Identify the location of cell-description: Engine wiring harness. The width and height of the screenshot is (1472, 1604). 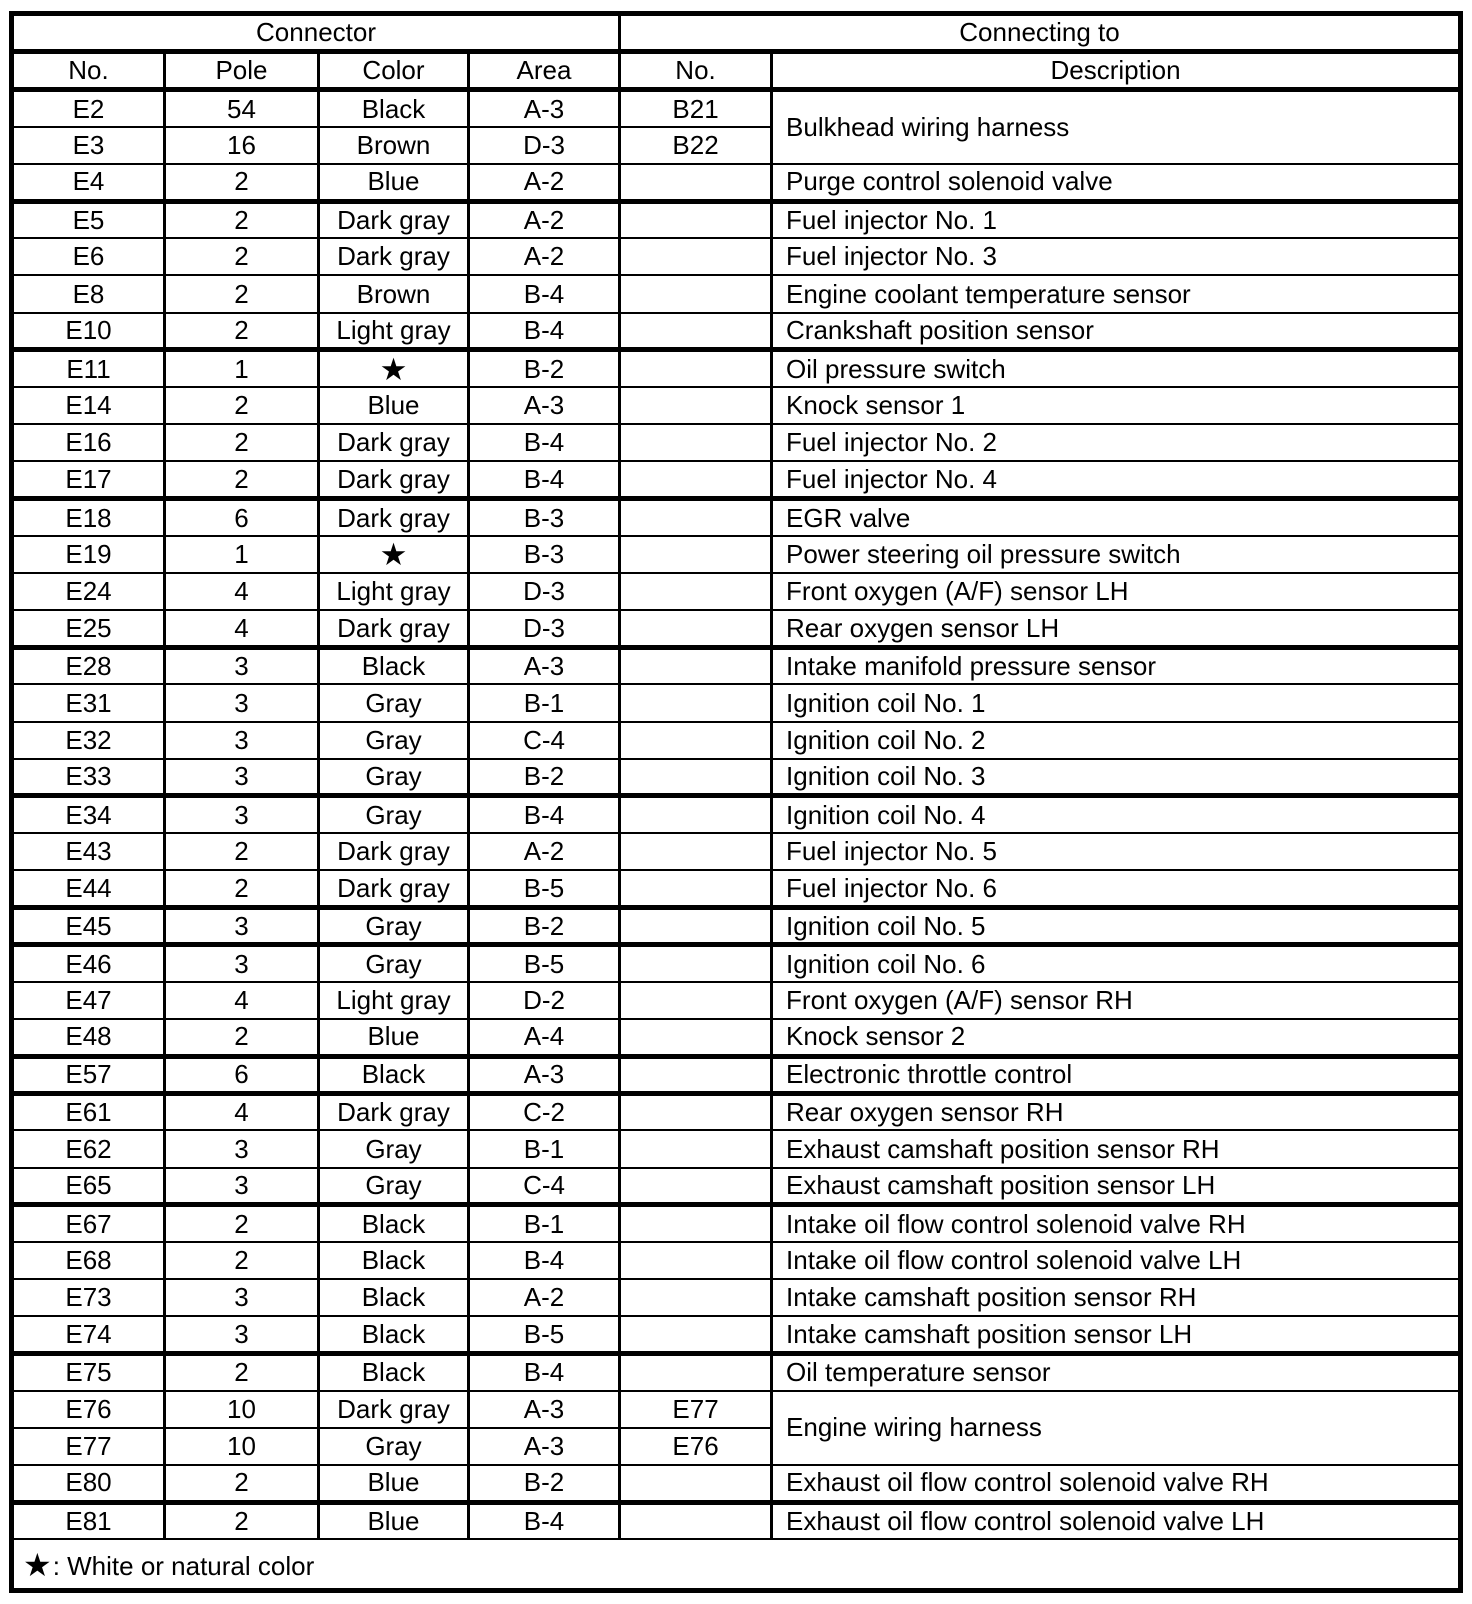
(1116, 1427).